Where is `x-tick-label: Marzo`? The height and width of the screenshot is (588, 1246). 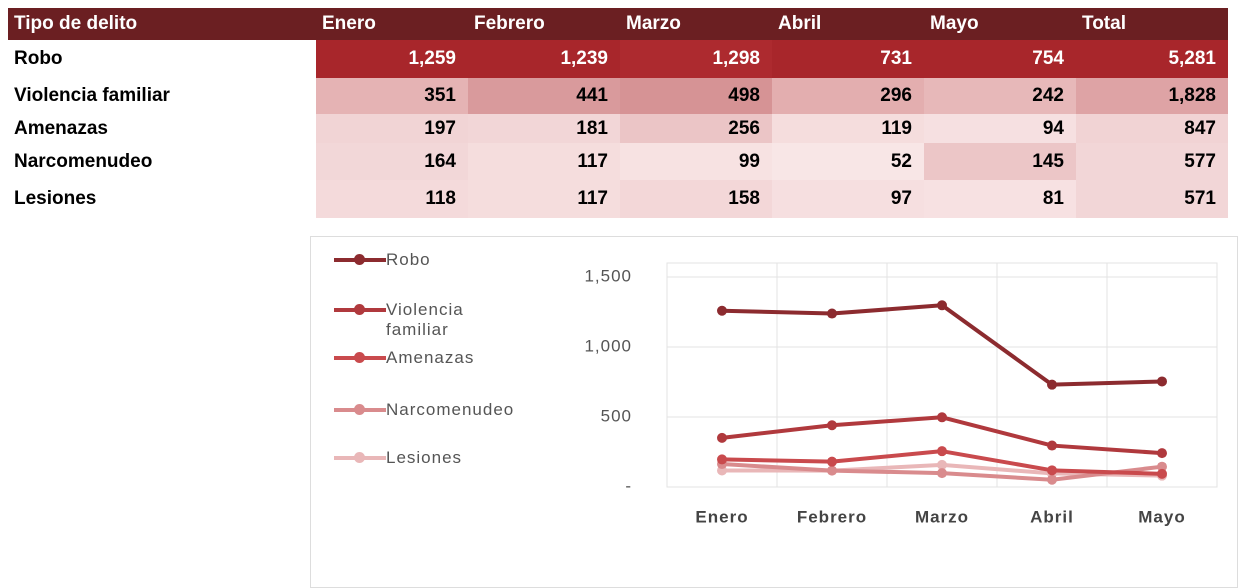 x-tick-label: Marzo is located at coordinates (942, 516).